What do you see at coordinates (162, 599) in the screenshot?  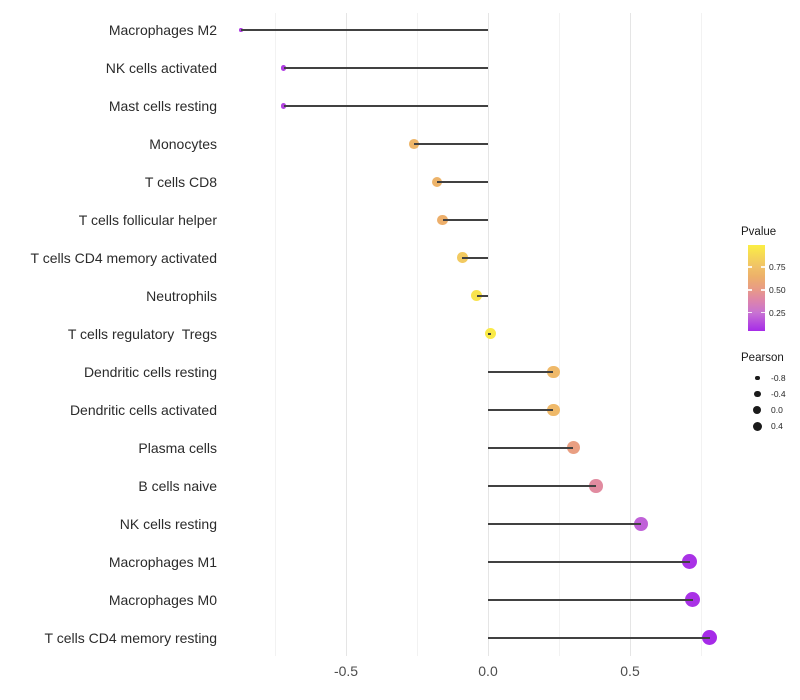 I see `row-label: Macrophages M0` at bounding box center [162, 599].